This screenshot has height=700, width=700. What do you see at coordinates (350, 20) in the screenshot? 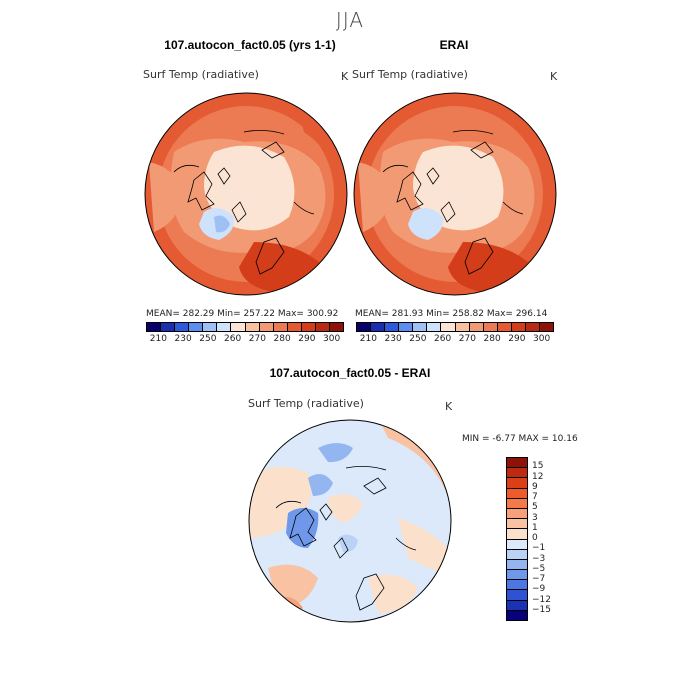
I see `figure-title: JJA` at bounding box center [350, 20].